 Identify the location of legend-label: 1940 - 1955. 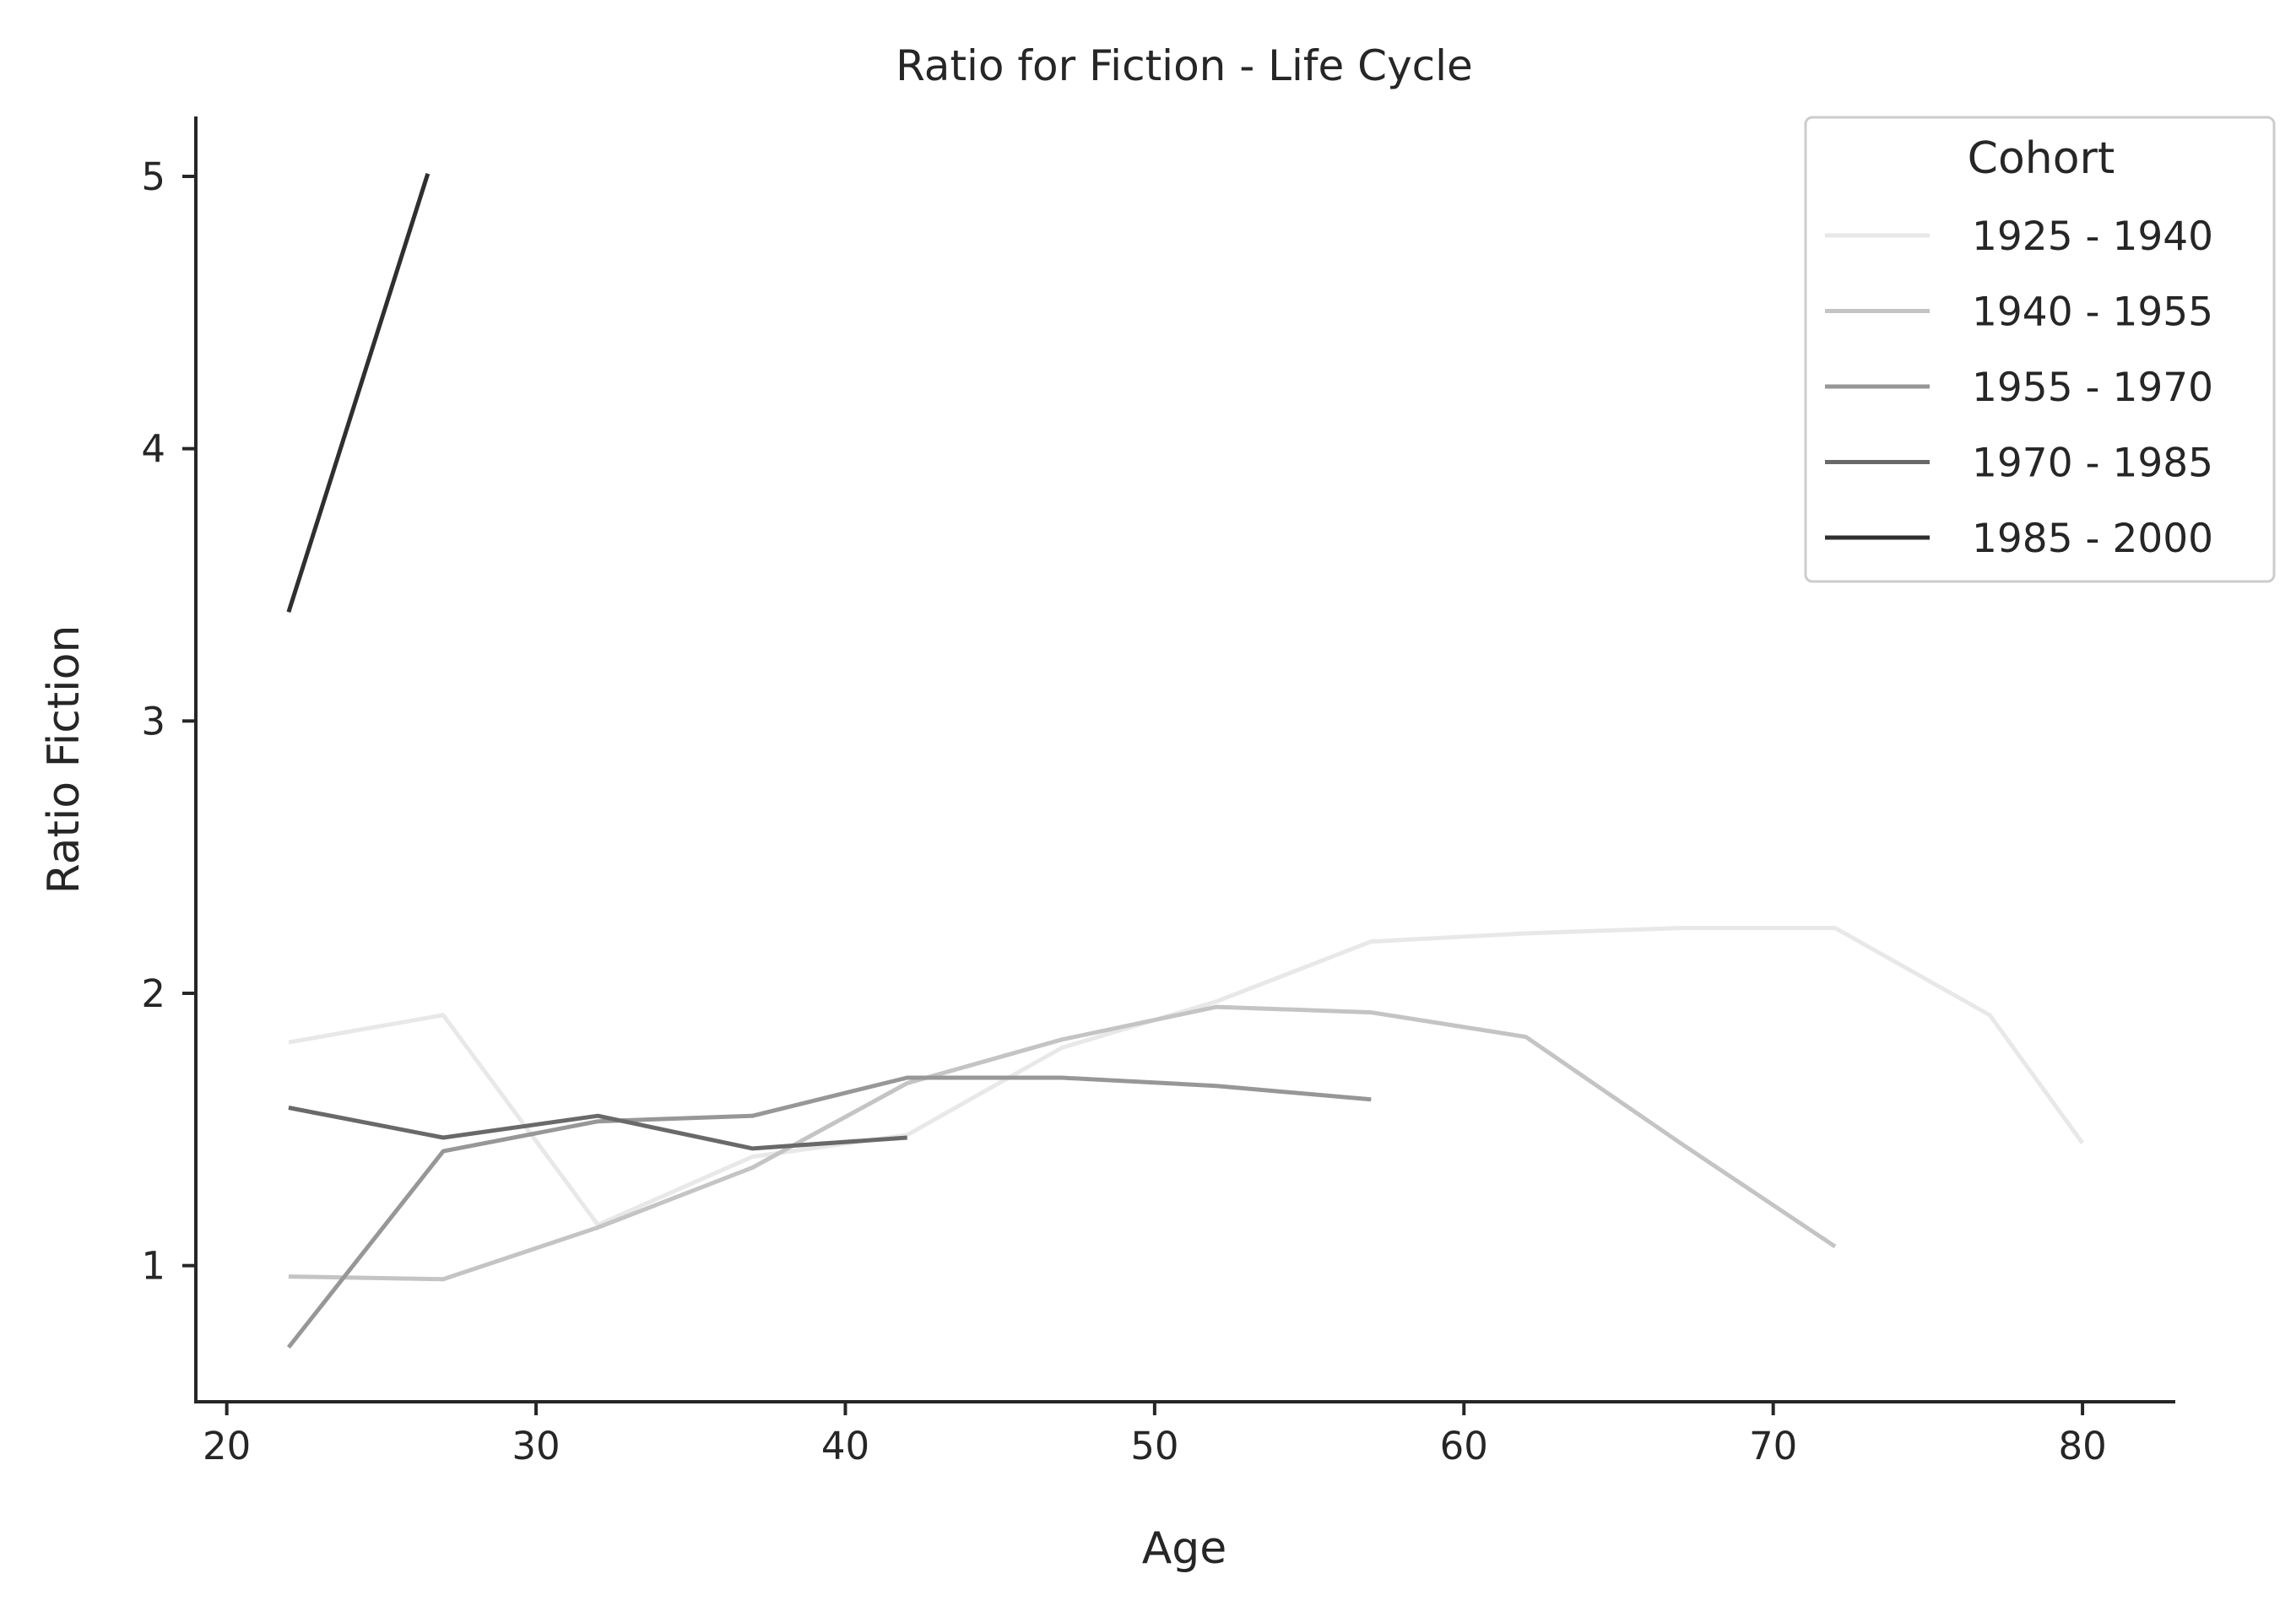
(2092, 313).